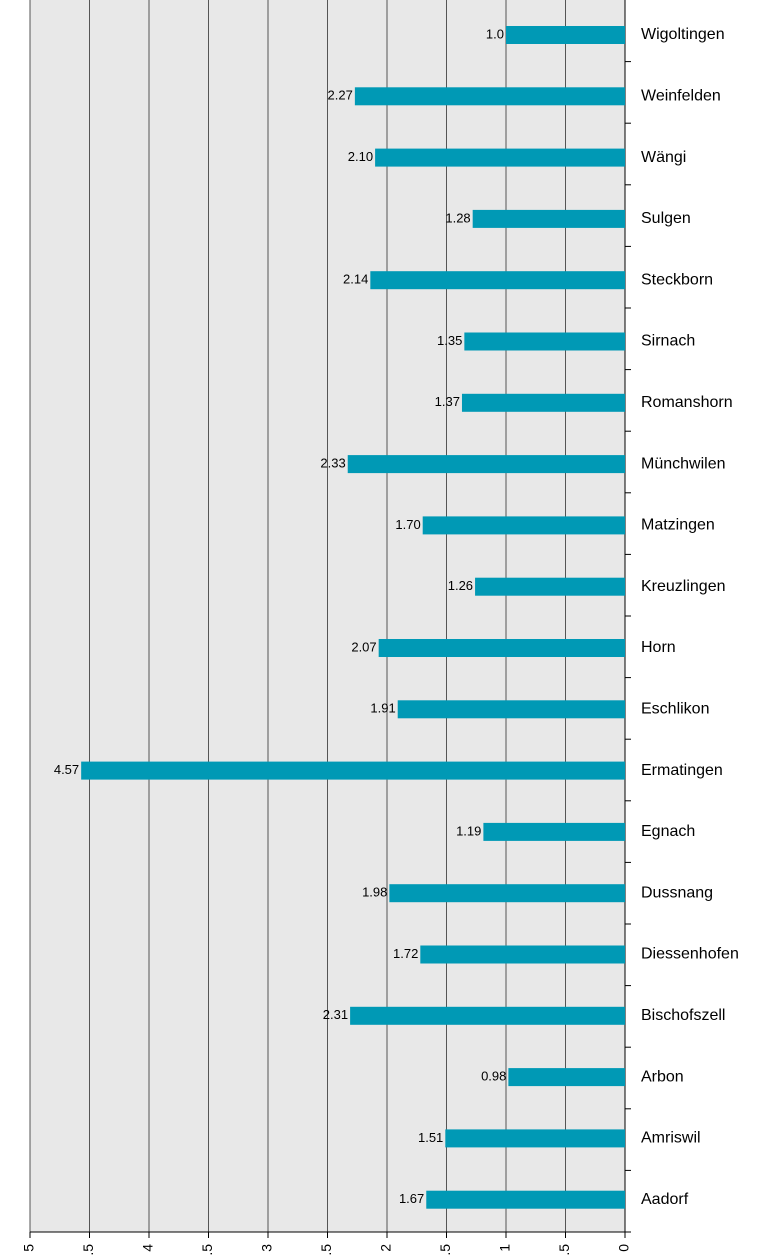 This screenshot has height=1256, width=774. I want to click on value-label: 2.31, so click(335, 1014).